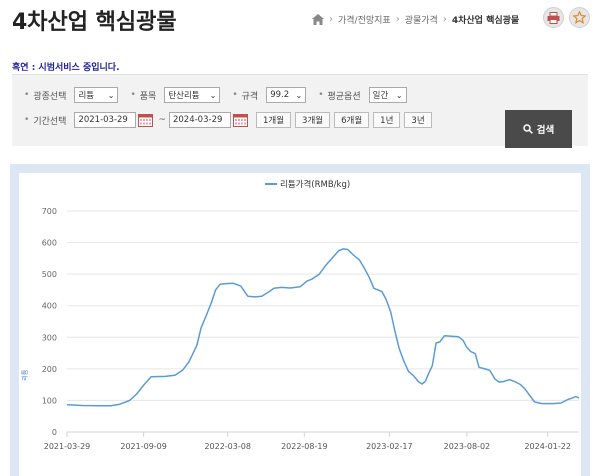 The height and width of the screenshot is (476, 600). I want to click on y-axis-label: 리튬, so click(25, 375).